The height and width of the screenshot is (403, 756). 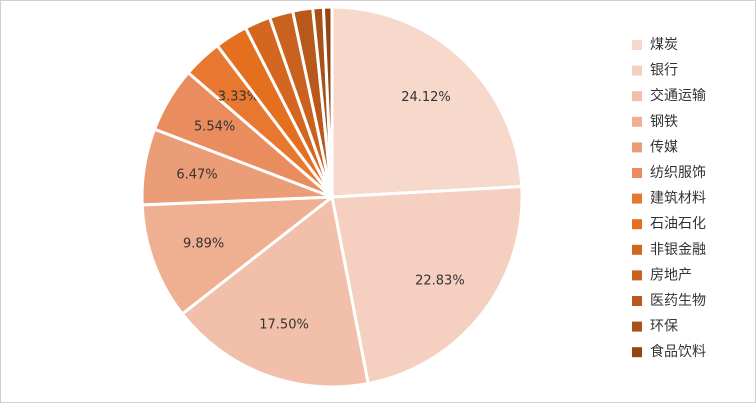 I want to click on value-label: 17.50%, so click(x=284, y=325).